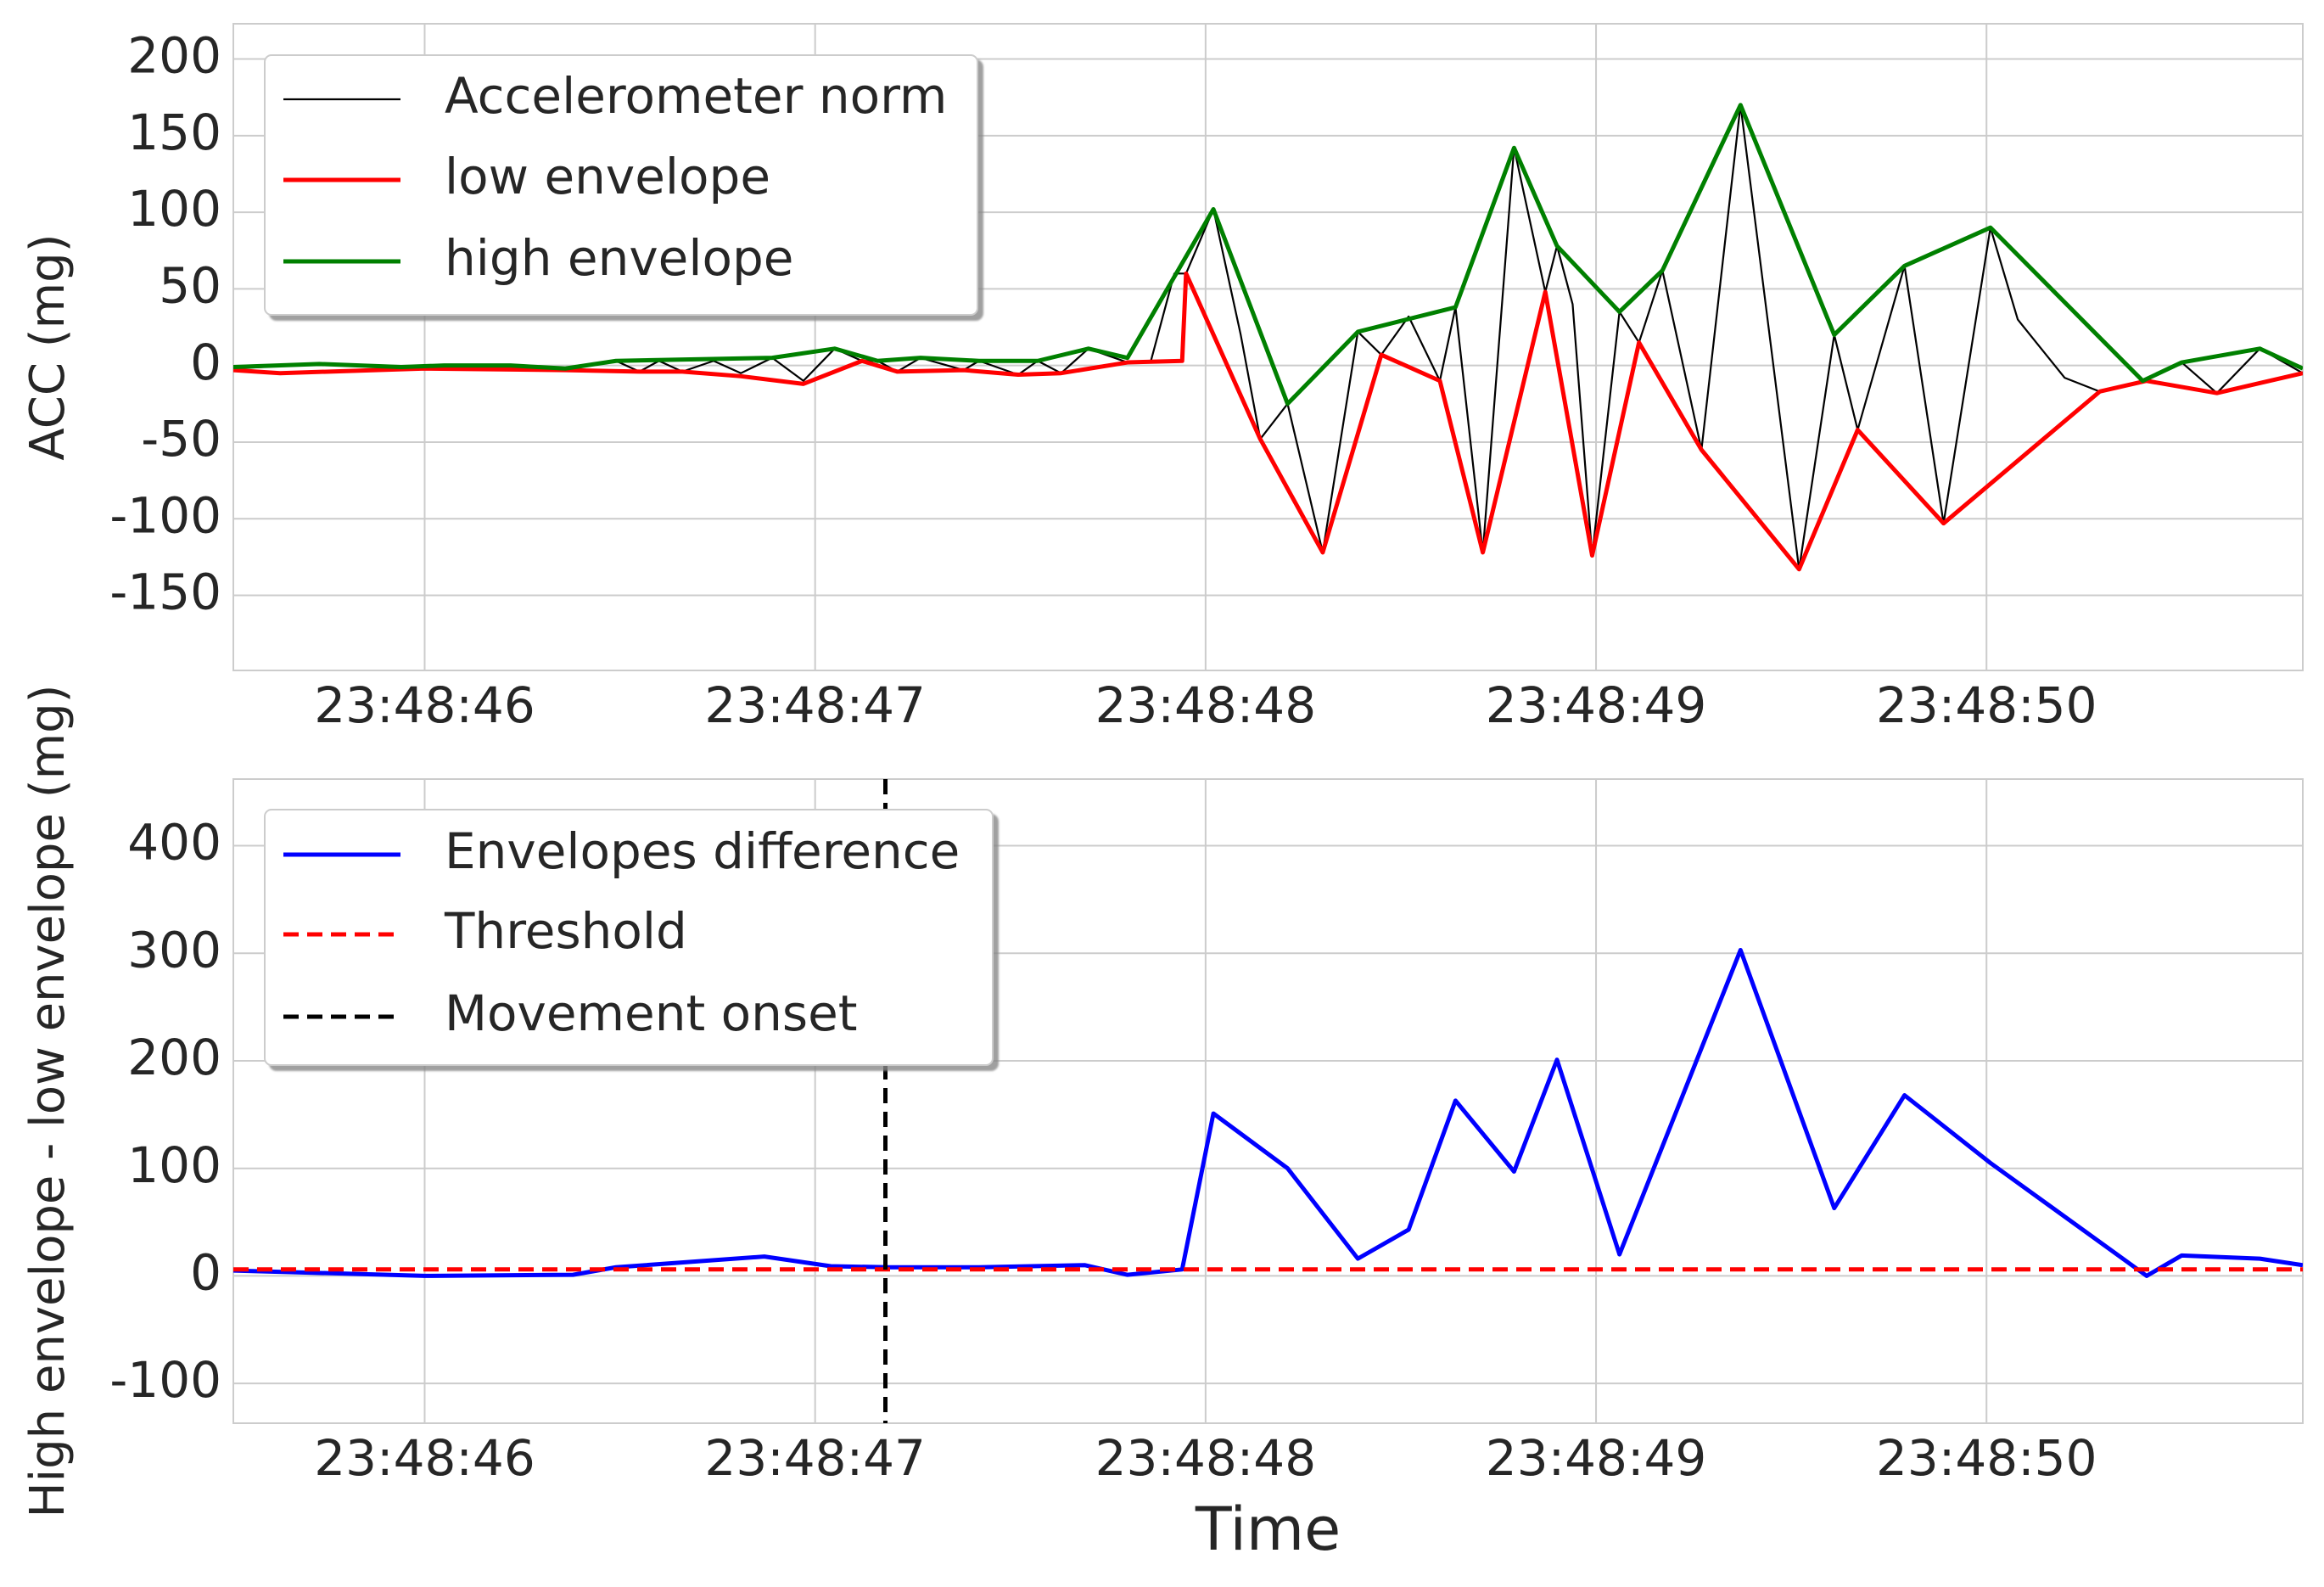 Image resolution: width=2324 pixels, height=1587 pixels. Describe the element at coordinates (181, 439) in the screenshot. I see `y-tick-label: -50` at that location.